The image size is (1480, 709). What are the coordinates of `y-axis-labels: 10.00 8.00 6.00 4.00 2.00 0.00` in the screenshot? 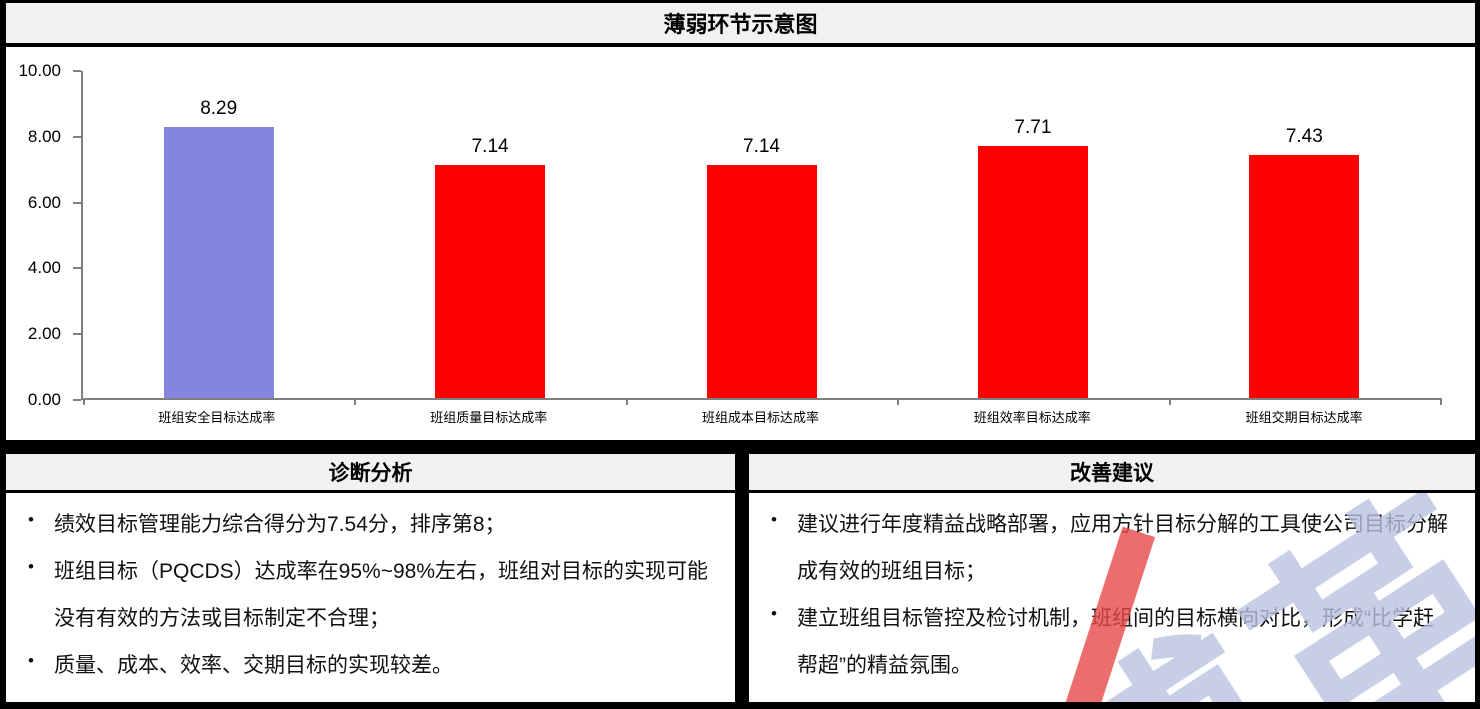 It's located at (43, 235).